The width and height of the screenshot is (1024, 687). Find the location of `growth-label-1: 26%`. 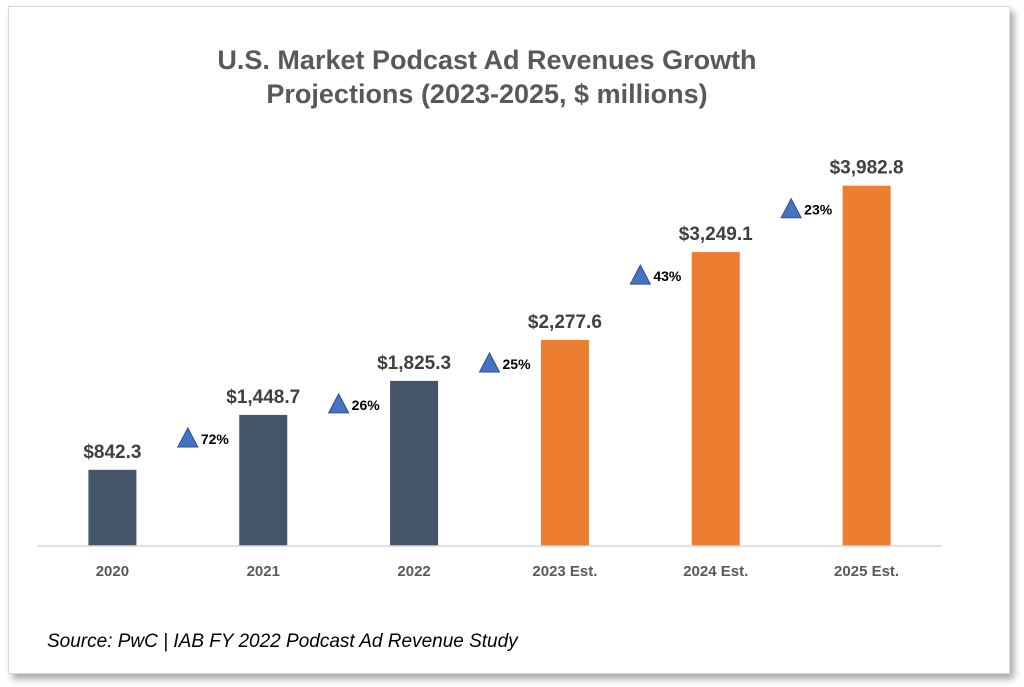

growth-label-1: 26% is located at coordinates (366, 405).